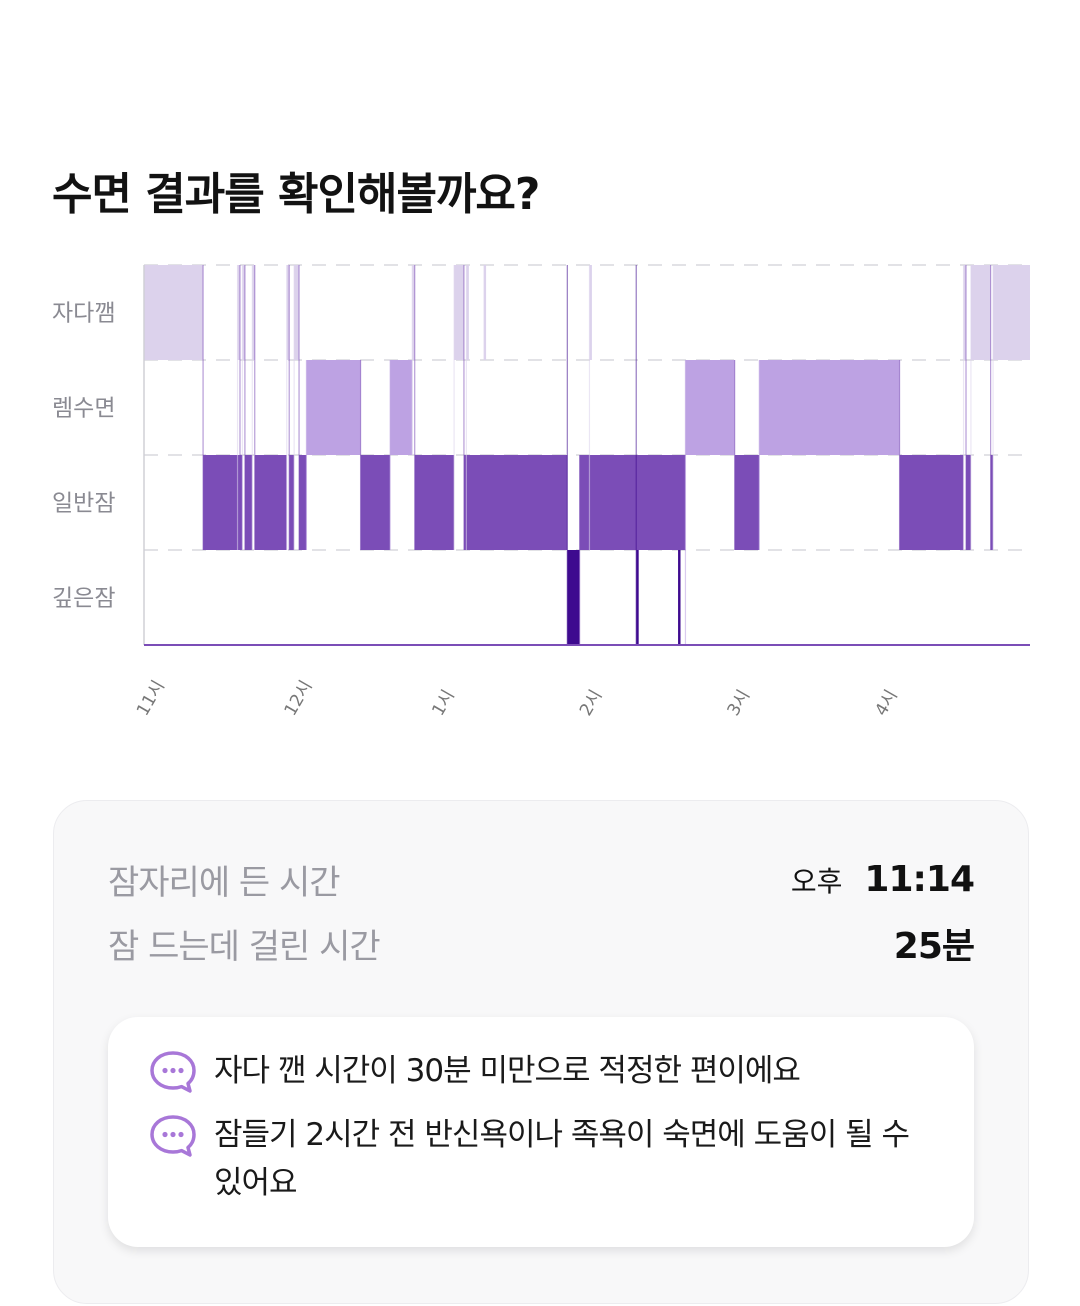  Describe the element at coordinates (224, 882) in the screenshot. I see `bedtime-label: 잠자리에 든 시간` at that location.